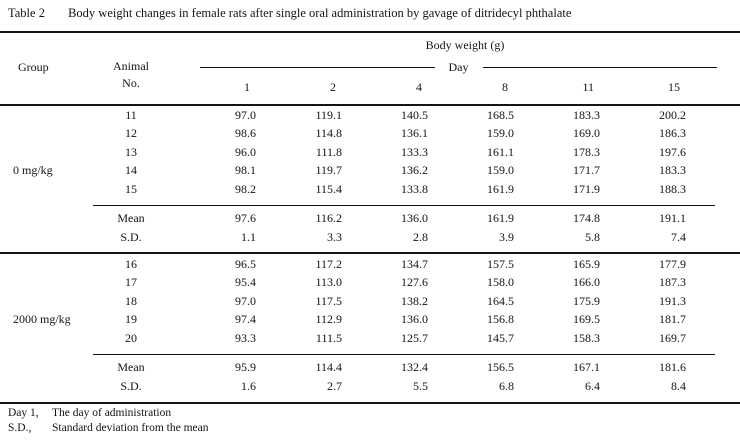  I want to click on stats-divider-rule, so click(404, 205).